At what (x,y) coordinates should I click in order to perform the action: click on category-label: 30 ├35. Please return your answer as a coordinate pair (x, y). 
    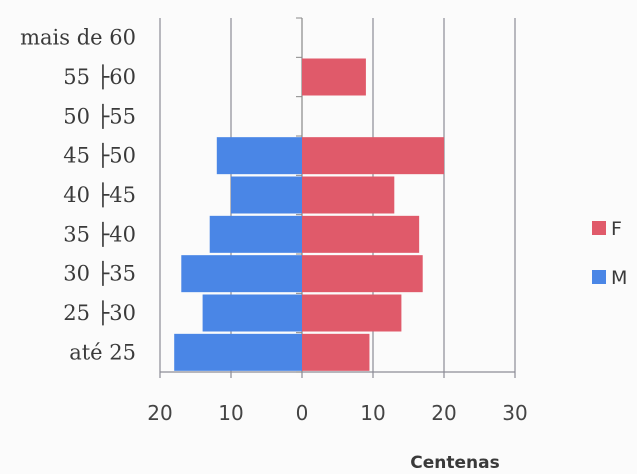
    Looking at the image, I should click on (99, 274).